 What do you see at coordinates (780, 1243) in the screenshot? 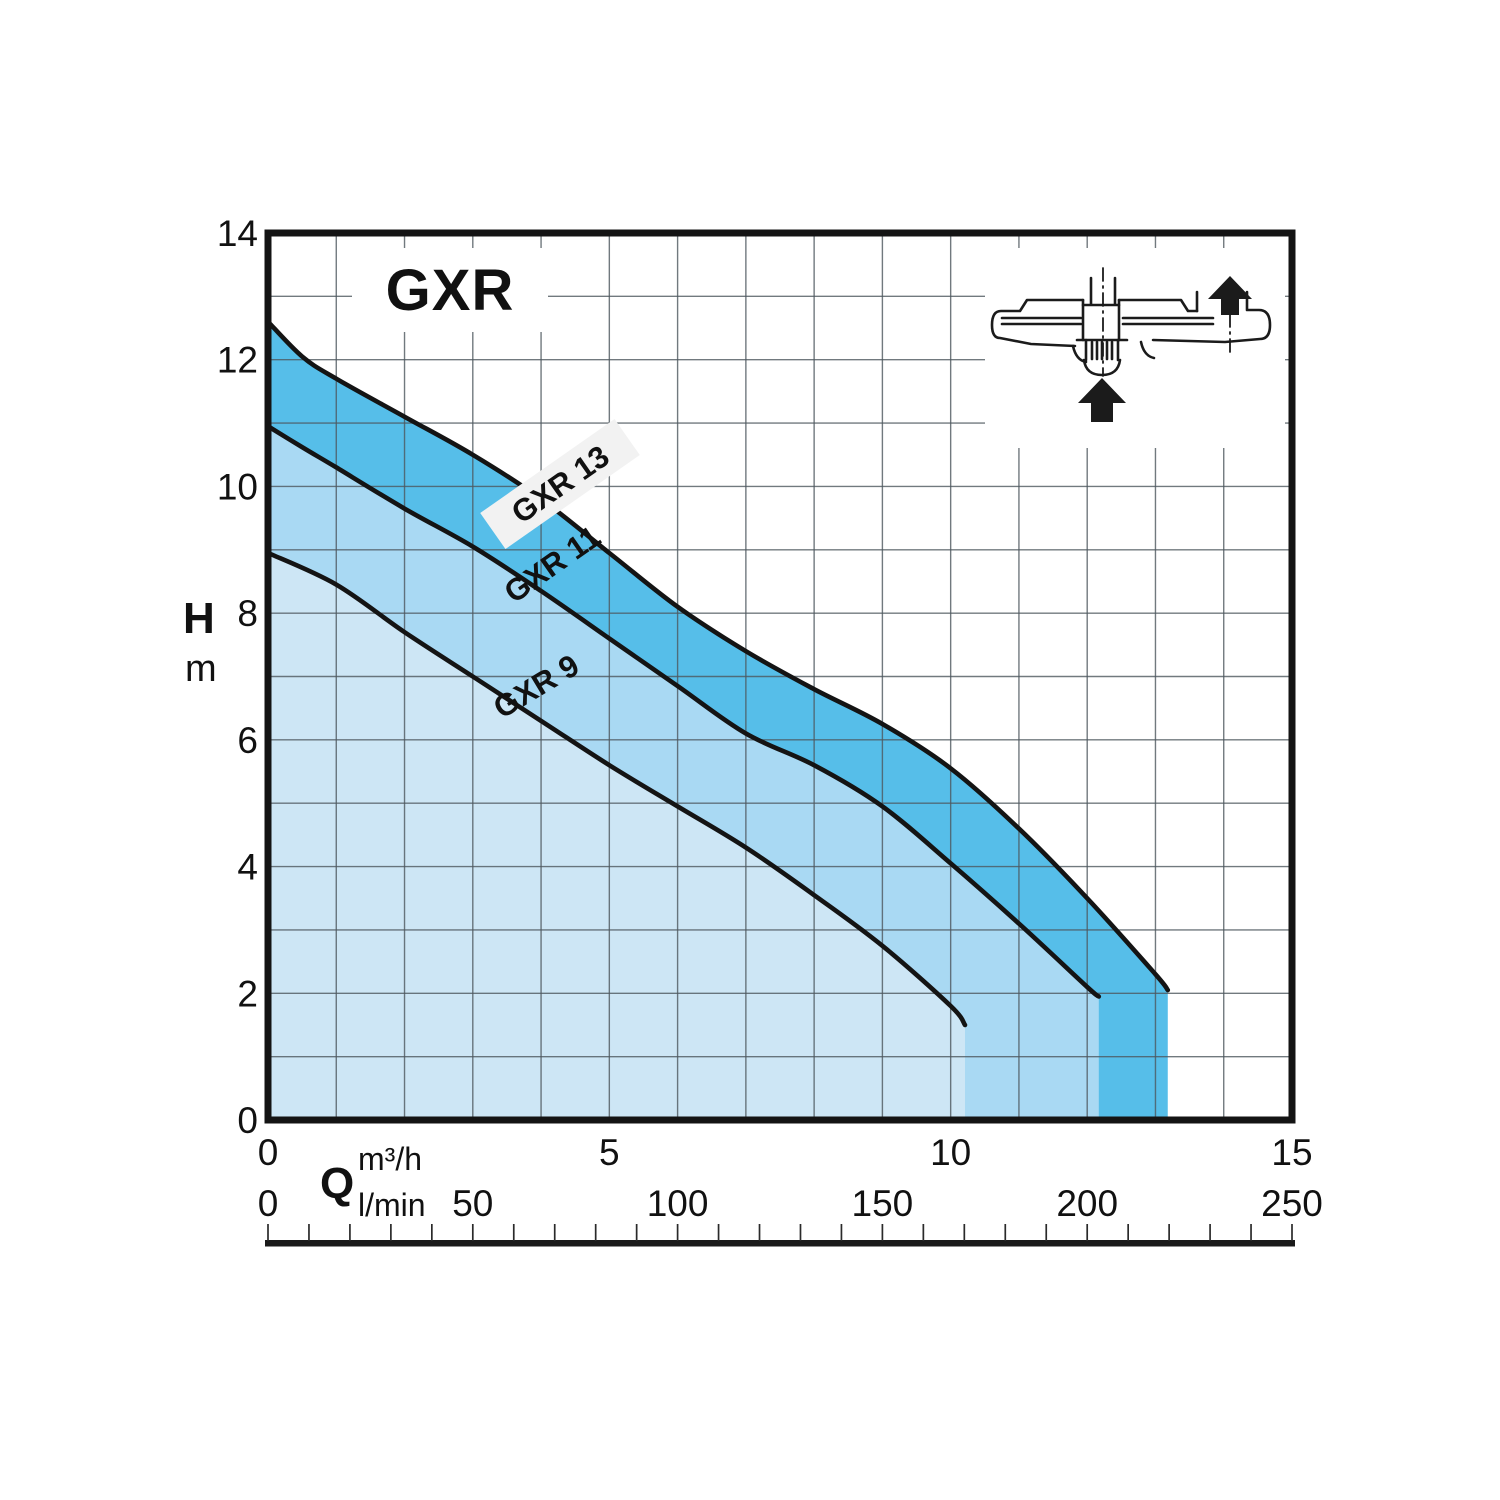
I see `ruler-bar` at bounding box center [780, 1243].